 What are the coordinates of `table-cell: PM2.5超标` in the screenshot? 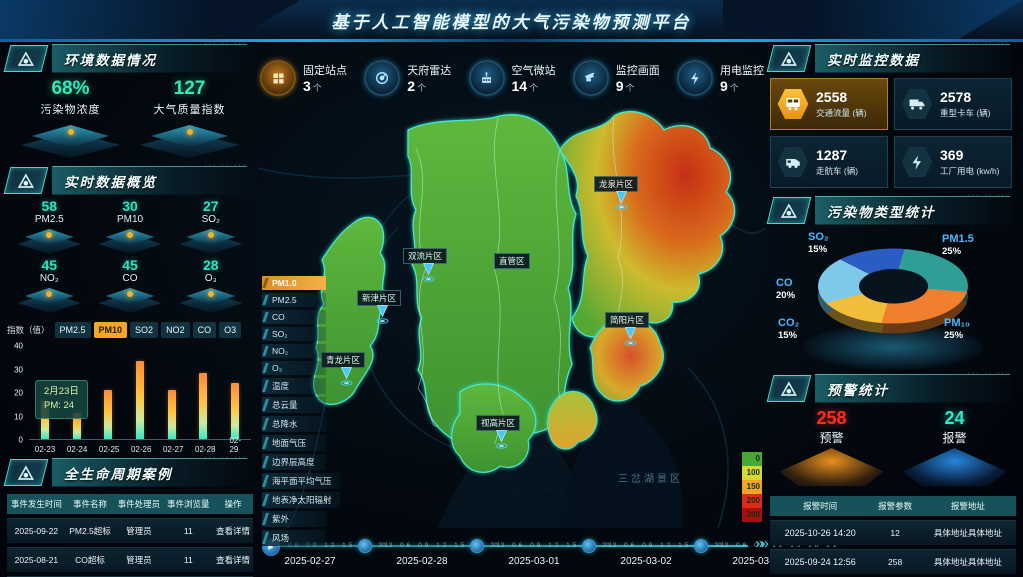 It's located at (90, 530).